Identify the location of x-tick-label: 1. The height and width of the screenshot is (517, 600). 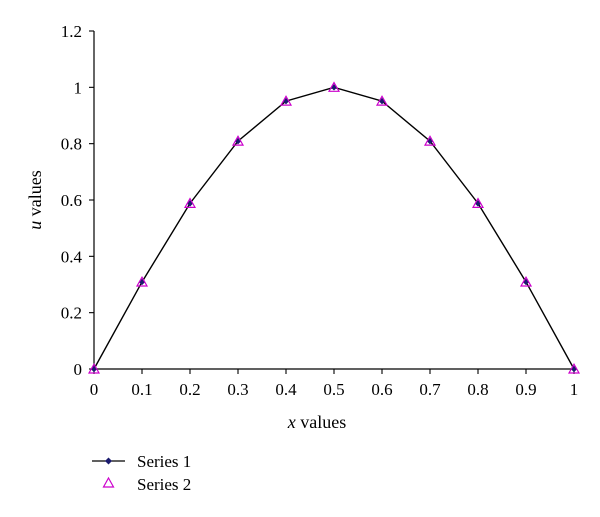
(574, 389).